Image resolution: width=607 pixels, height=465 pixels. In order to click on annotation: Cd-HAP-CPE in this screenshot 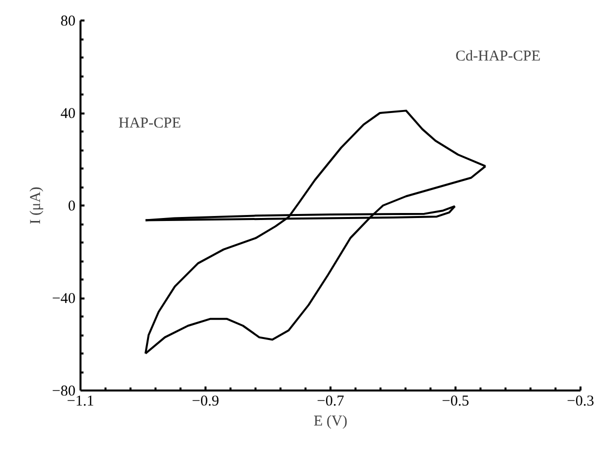, I will do `click(498, 56)`.